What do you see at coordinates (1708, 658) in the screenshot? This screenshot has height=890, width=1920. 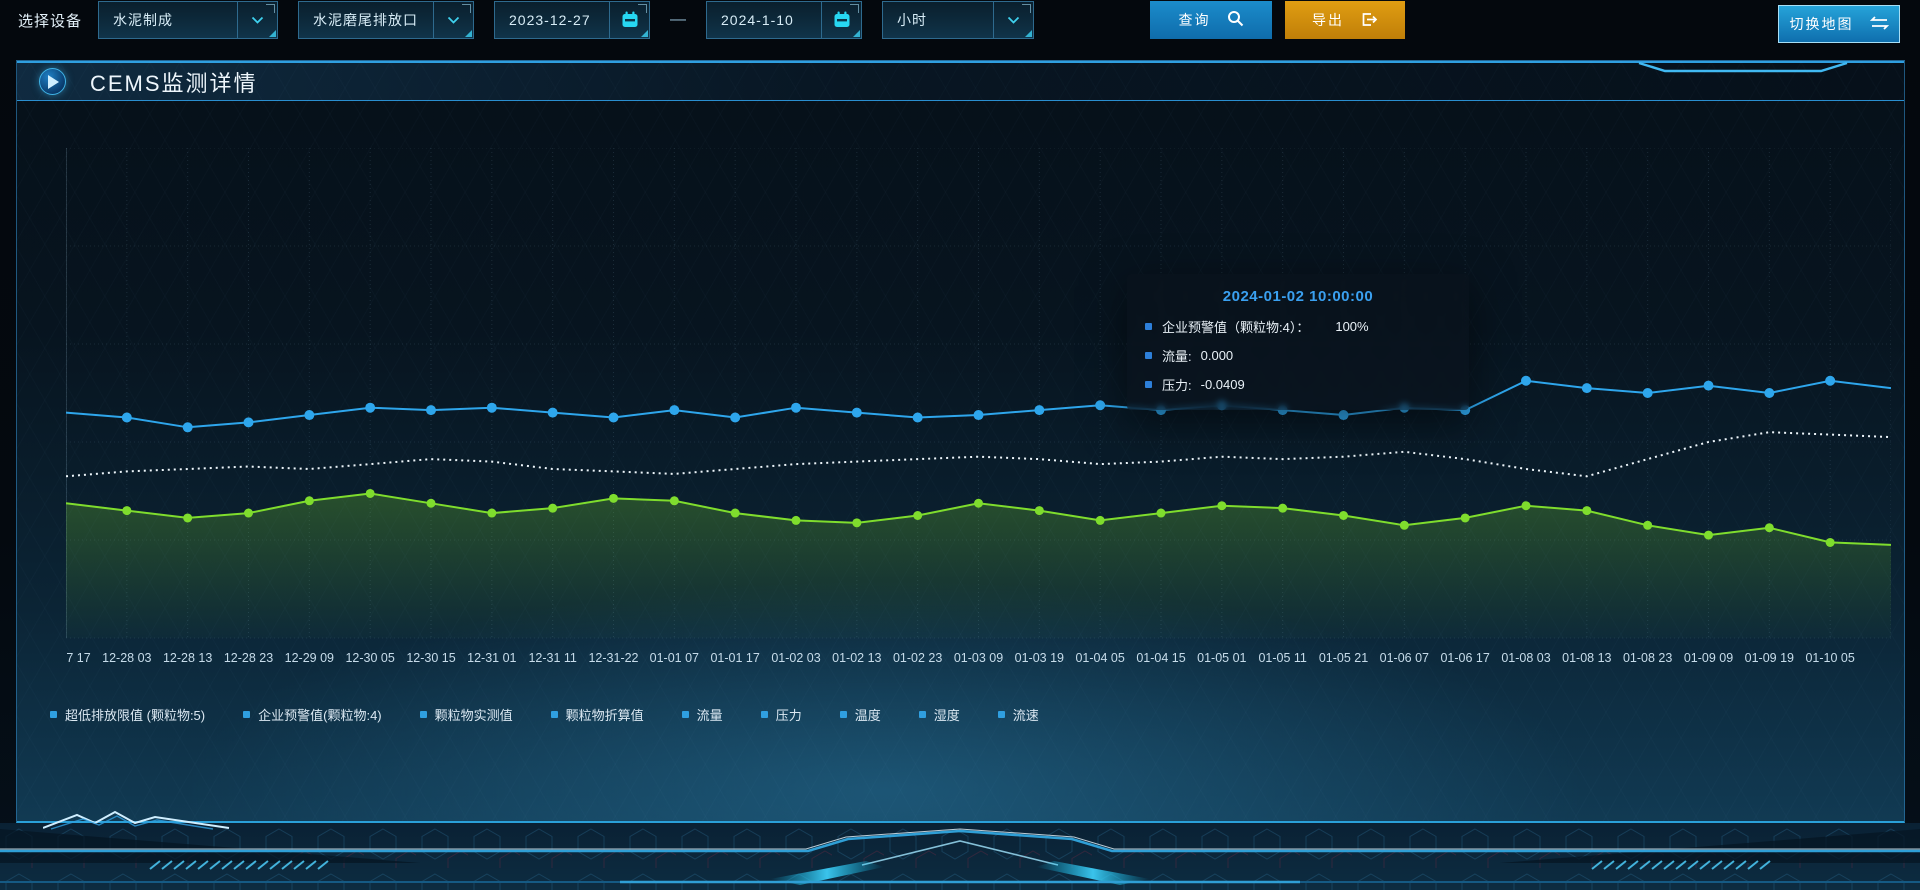 I see `svg-text: 01-09 09` at bounding box center [1708, 658].